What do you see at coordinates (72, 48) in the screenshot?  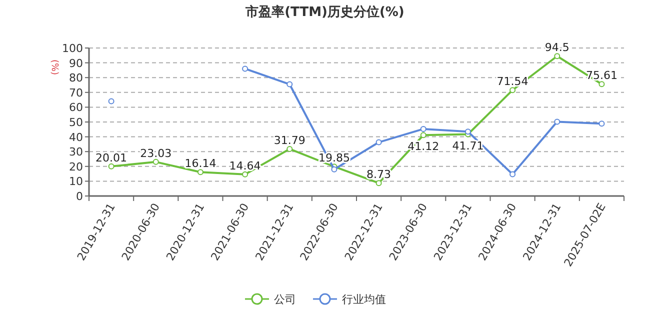 I see `y-tick-label: 100` at bounding box center [72, 48].